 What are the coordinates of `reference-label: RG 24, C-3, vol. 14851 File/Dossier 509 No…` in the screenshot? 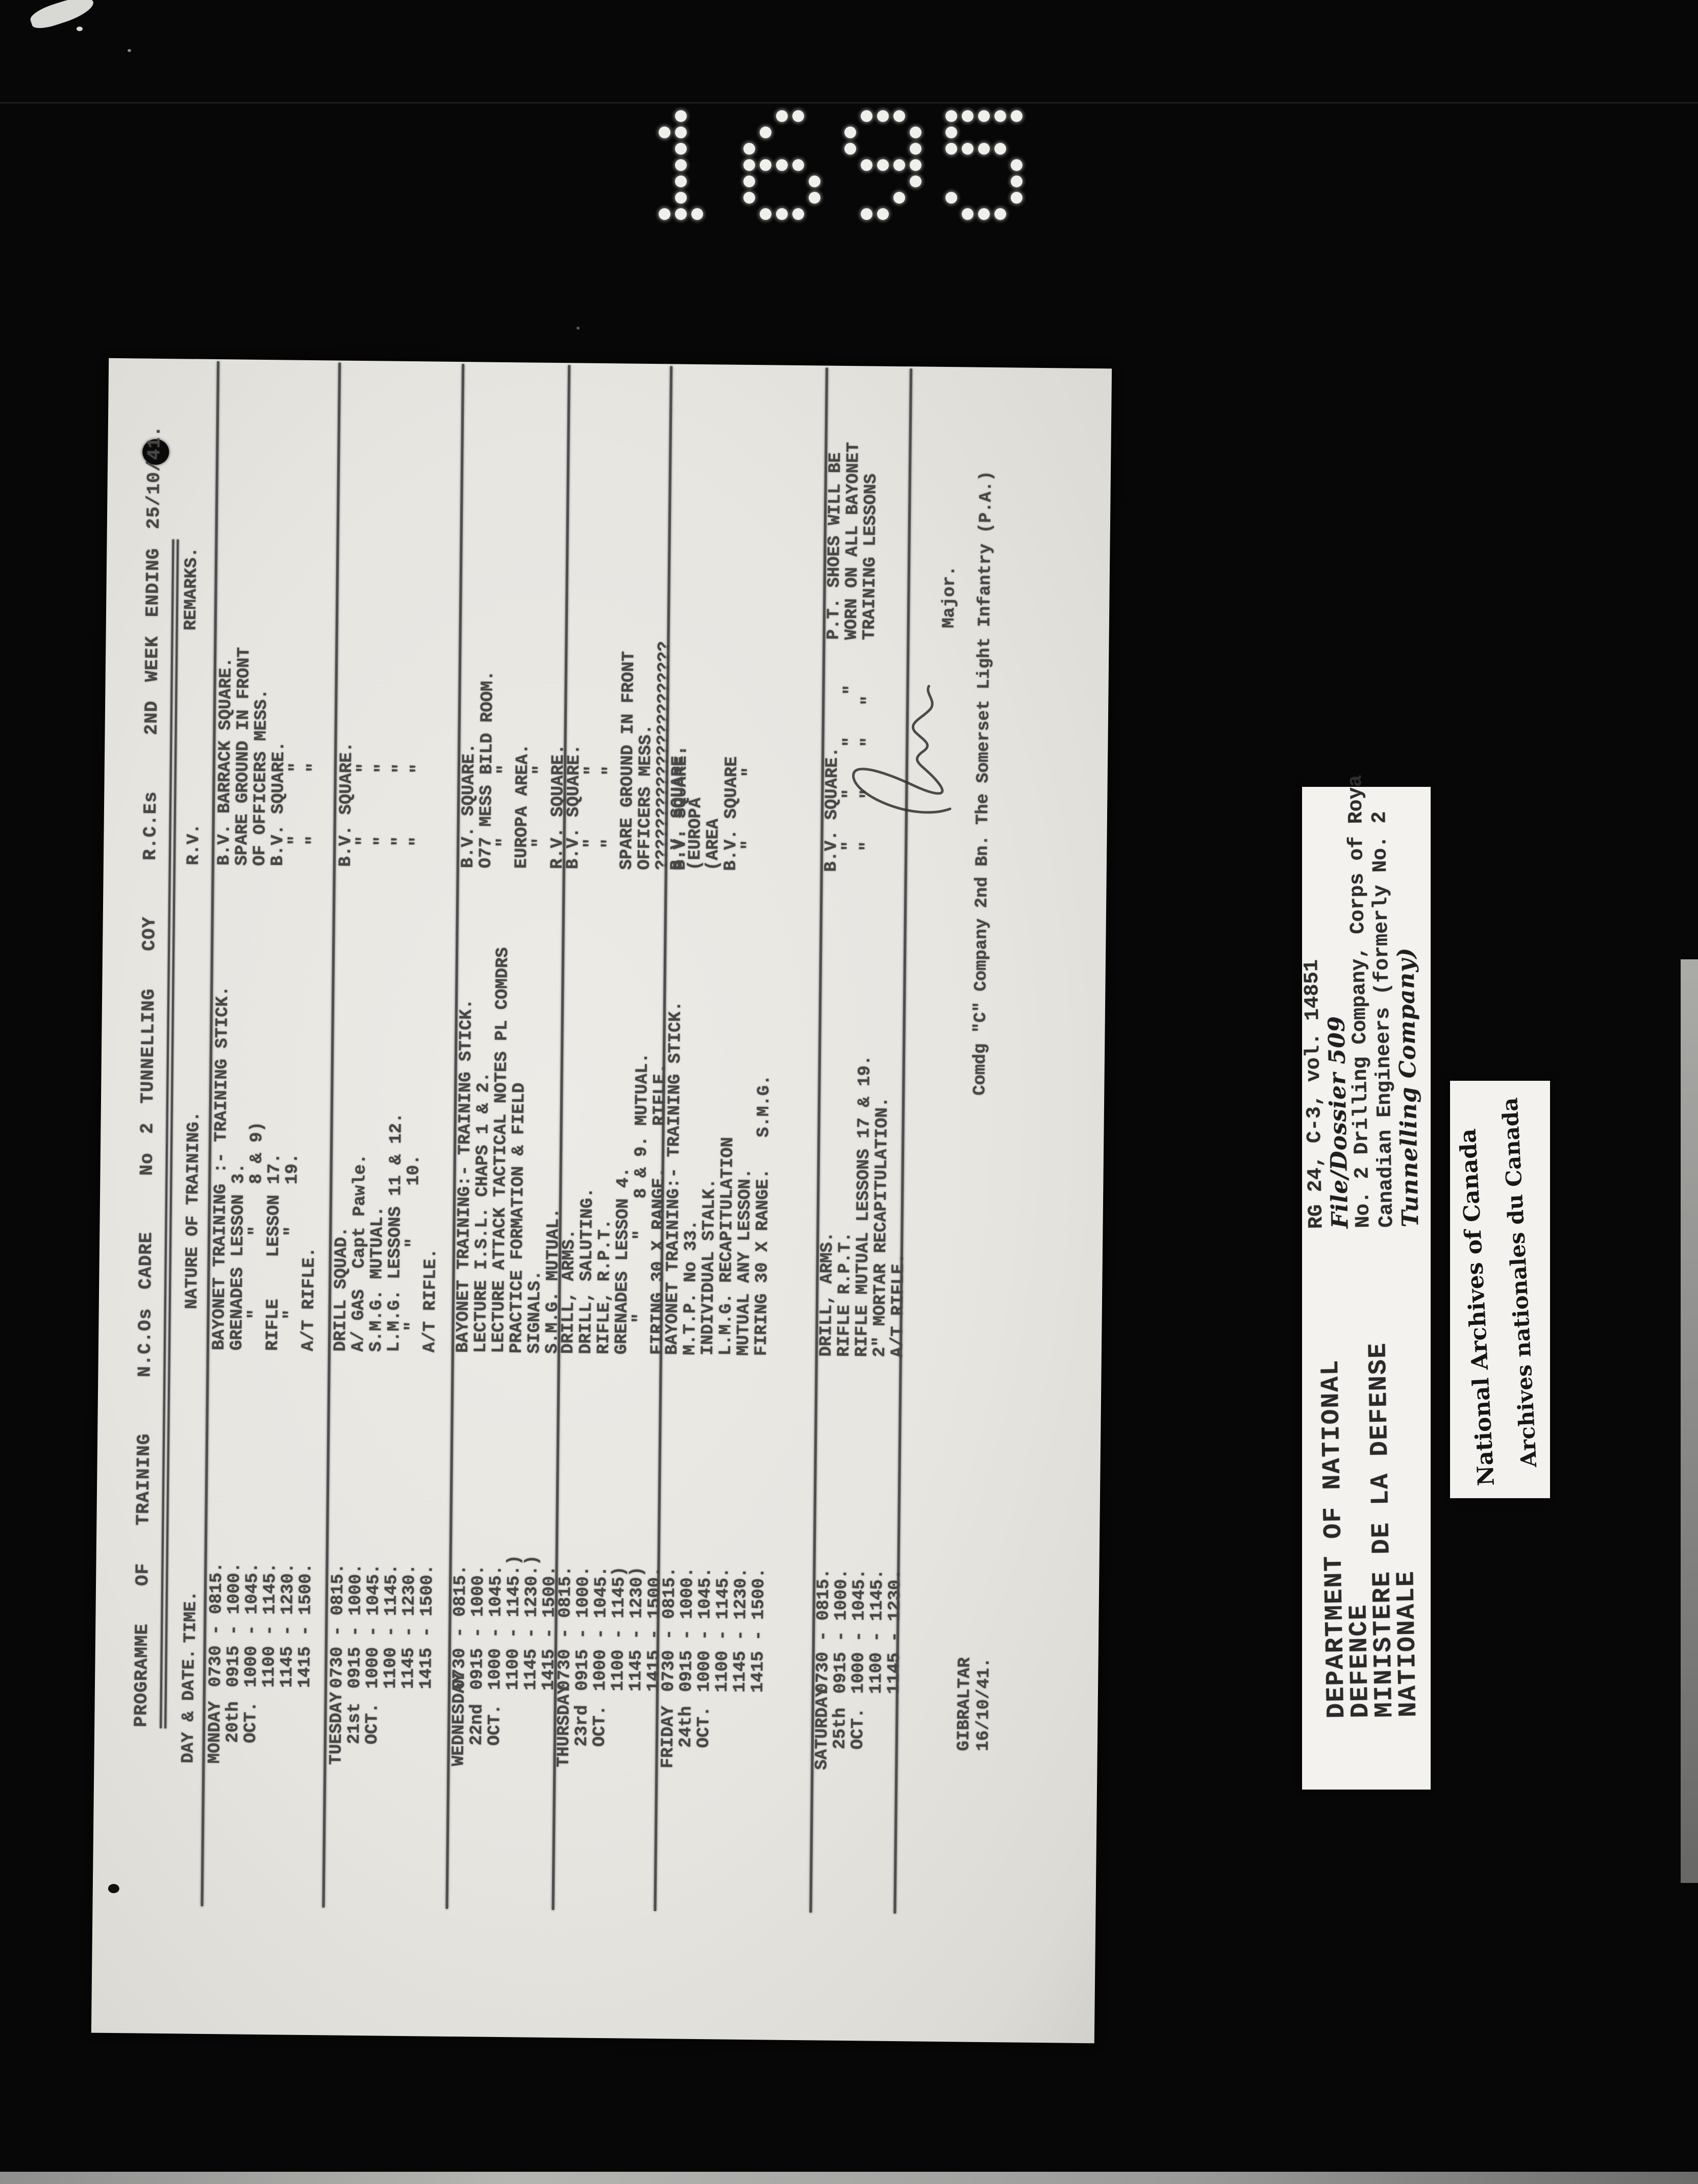 It's located at (1360, 998).